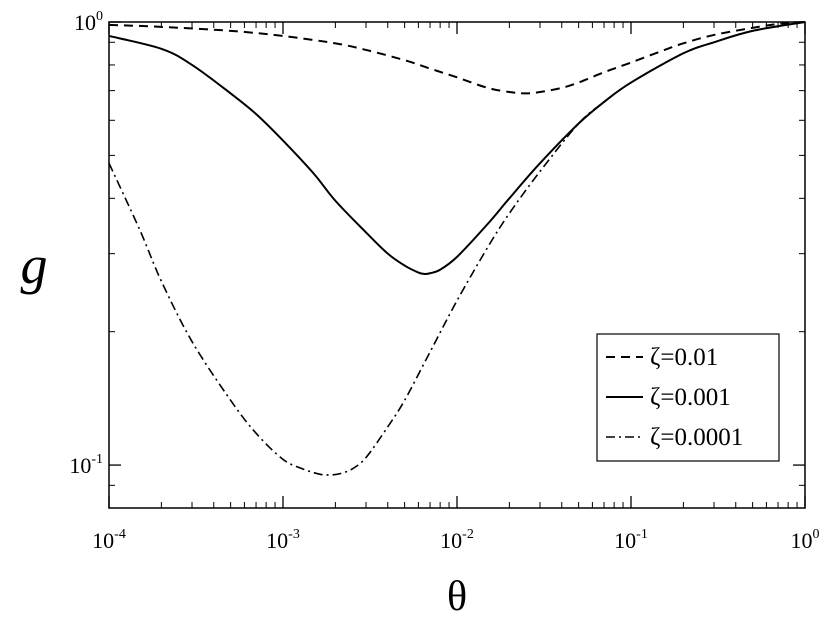  I want to click on x-tick-label: 10⁻³, so click(283, 540).